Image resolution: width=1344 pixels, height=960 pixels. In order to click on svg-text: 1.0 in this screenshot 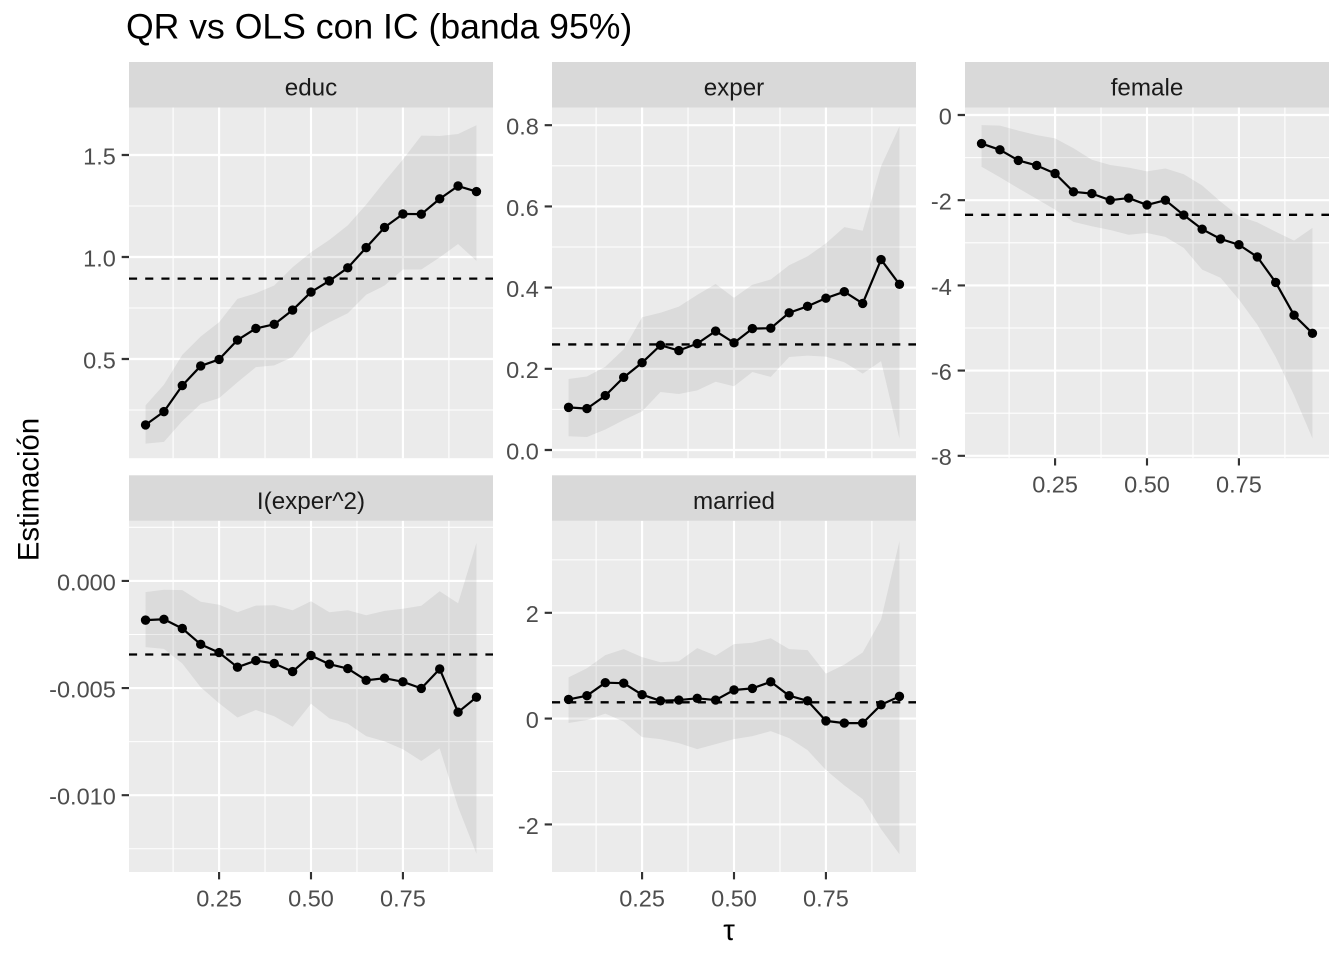, I will do `click(99, 258)`.